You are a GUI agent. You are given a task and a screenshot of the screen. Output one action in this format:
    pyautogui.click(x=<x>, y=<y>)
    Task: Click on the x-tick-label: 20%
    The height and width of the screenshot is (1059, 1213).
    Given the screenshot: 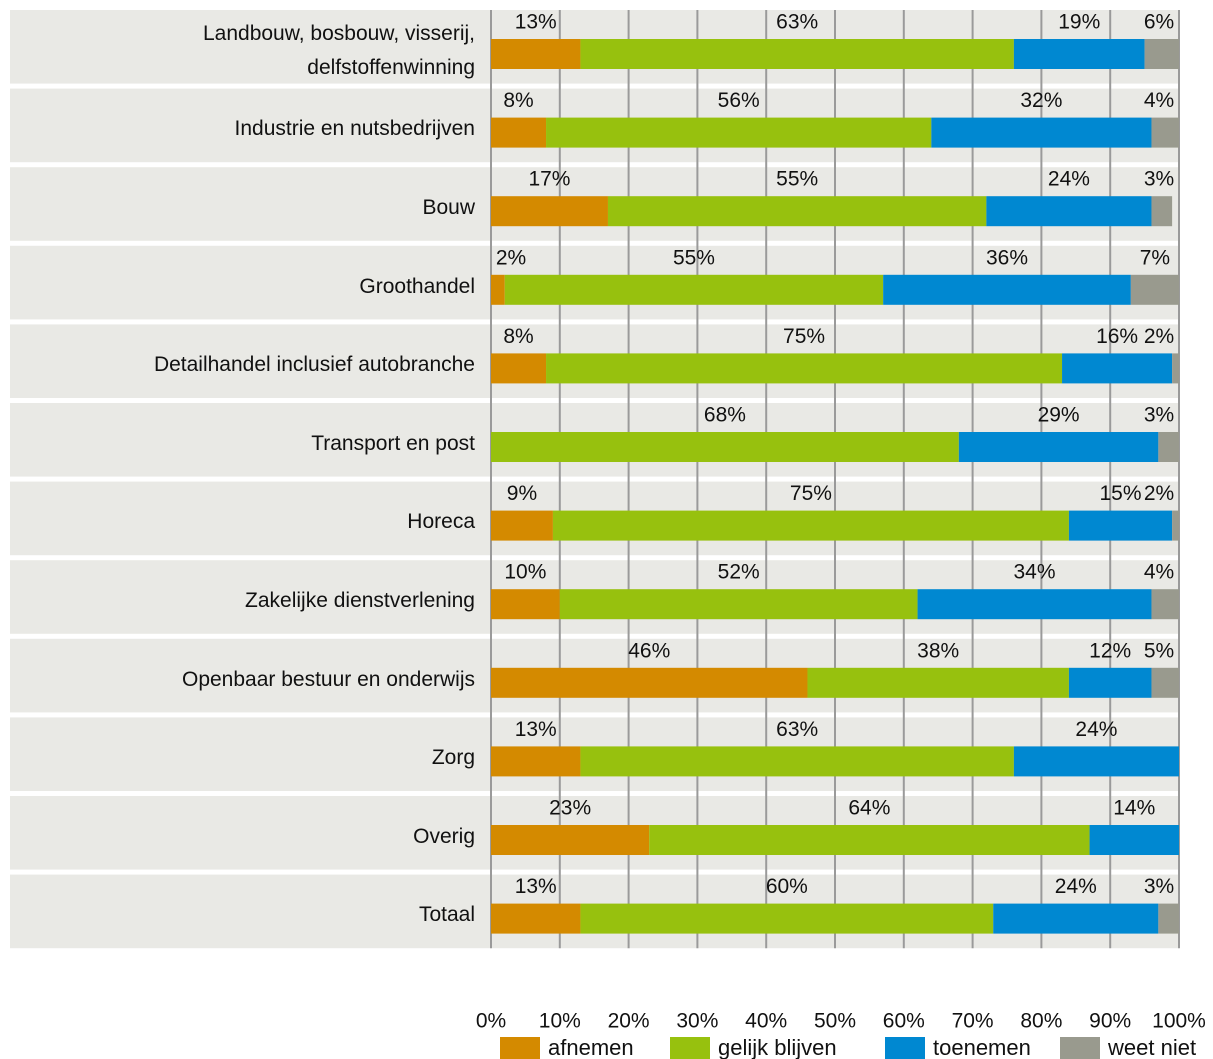 What is the action you would take?
    pyautogui.click(x=629, y=1021)
    